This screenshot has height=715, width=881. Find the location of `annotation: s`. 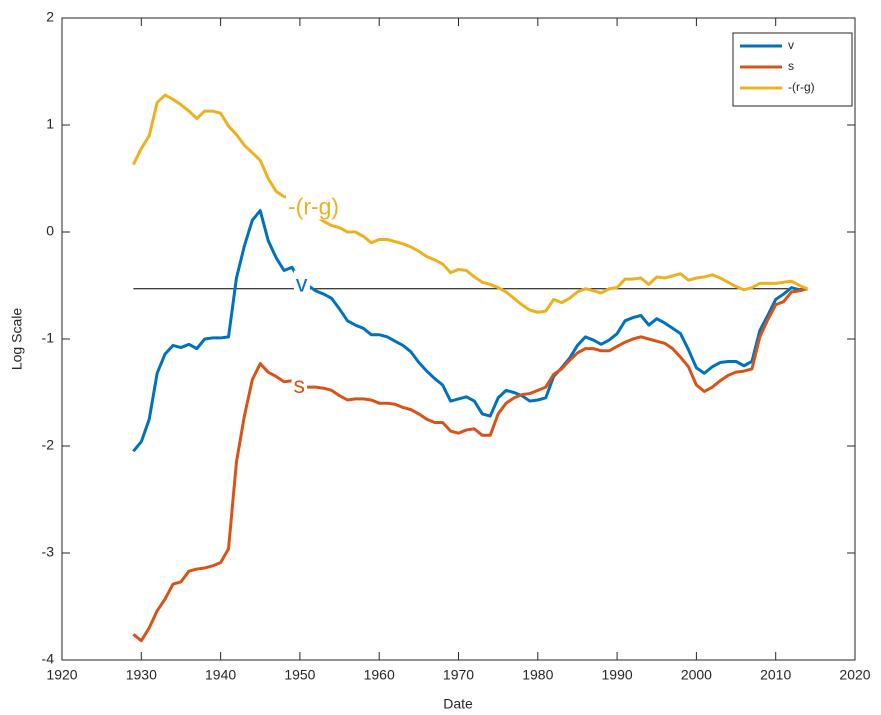

annotation: s is located at coordinates (300, 385).